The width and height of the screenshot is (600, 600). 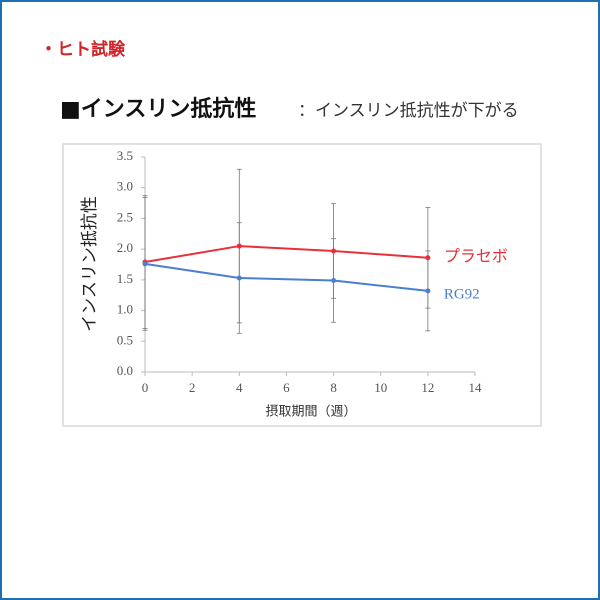 I want to click on y-axis-label: インスリン抵抗性, so click(x=90, y=264).